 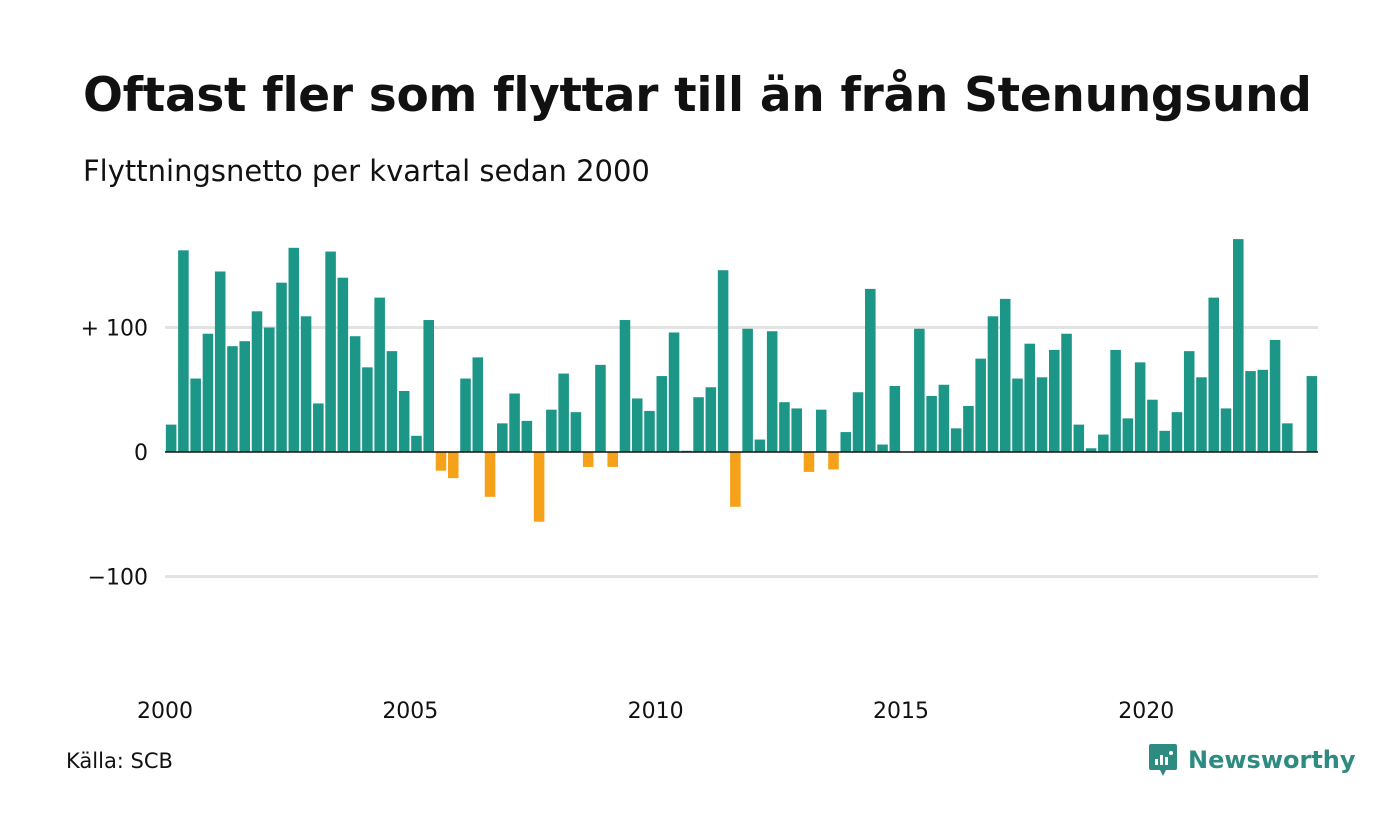 I want to click on x-axis-ticks: 2000 2005 2010 2015 2020, so click(x=655, y=711).